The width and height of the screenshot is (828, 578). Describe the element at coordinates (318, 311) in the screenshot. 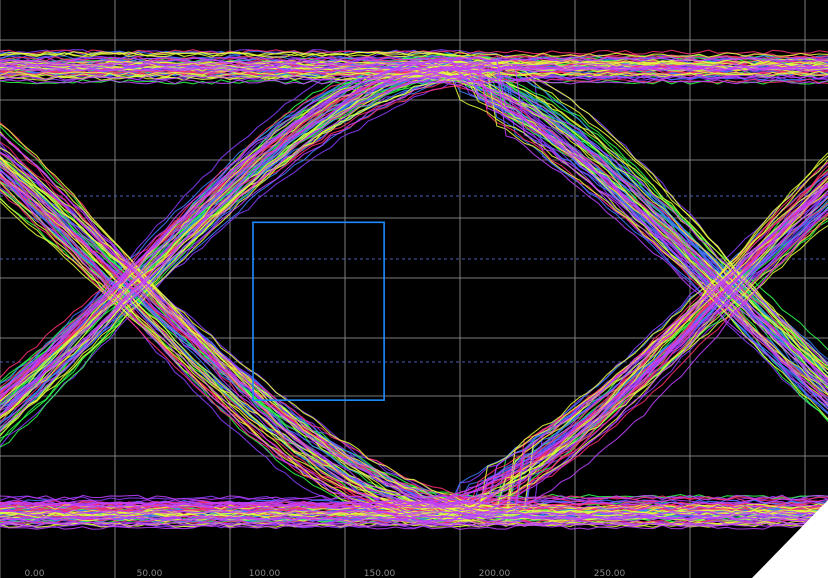

I see `eye-mask-rectangle` at that location.